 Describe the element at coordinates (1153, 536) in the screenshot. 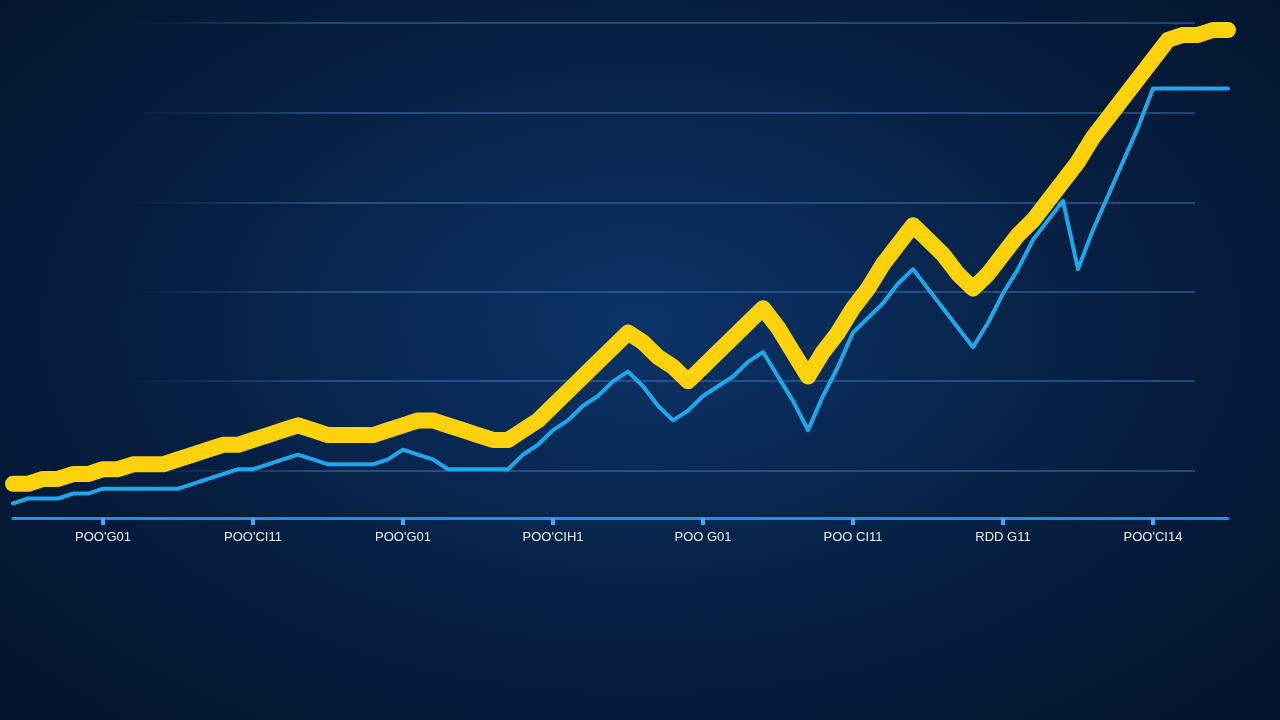

I see `x-tick-label: POO'CI14` at that location.